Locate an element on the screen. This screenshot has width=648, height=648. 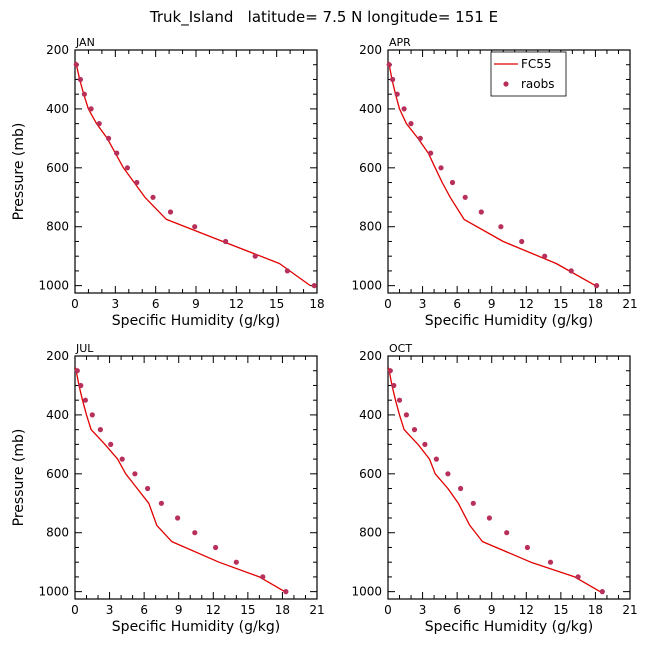
legend-box is located at coordinates (528, 74).